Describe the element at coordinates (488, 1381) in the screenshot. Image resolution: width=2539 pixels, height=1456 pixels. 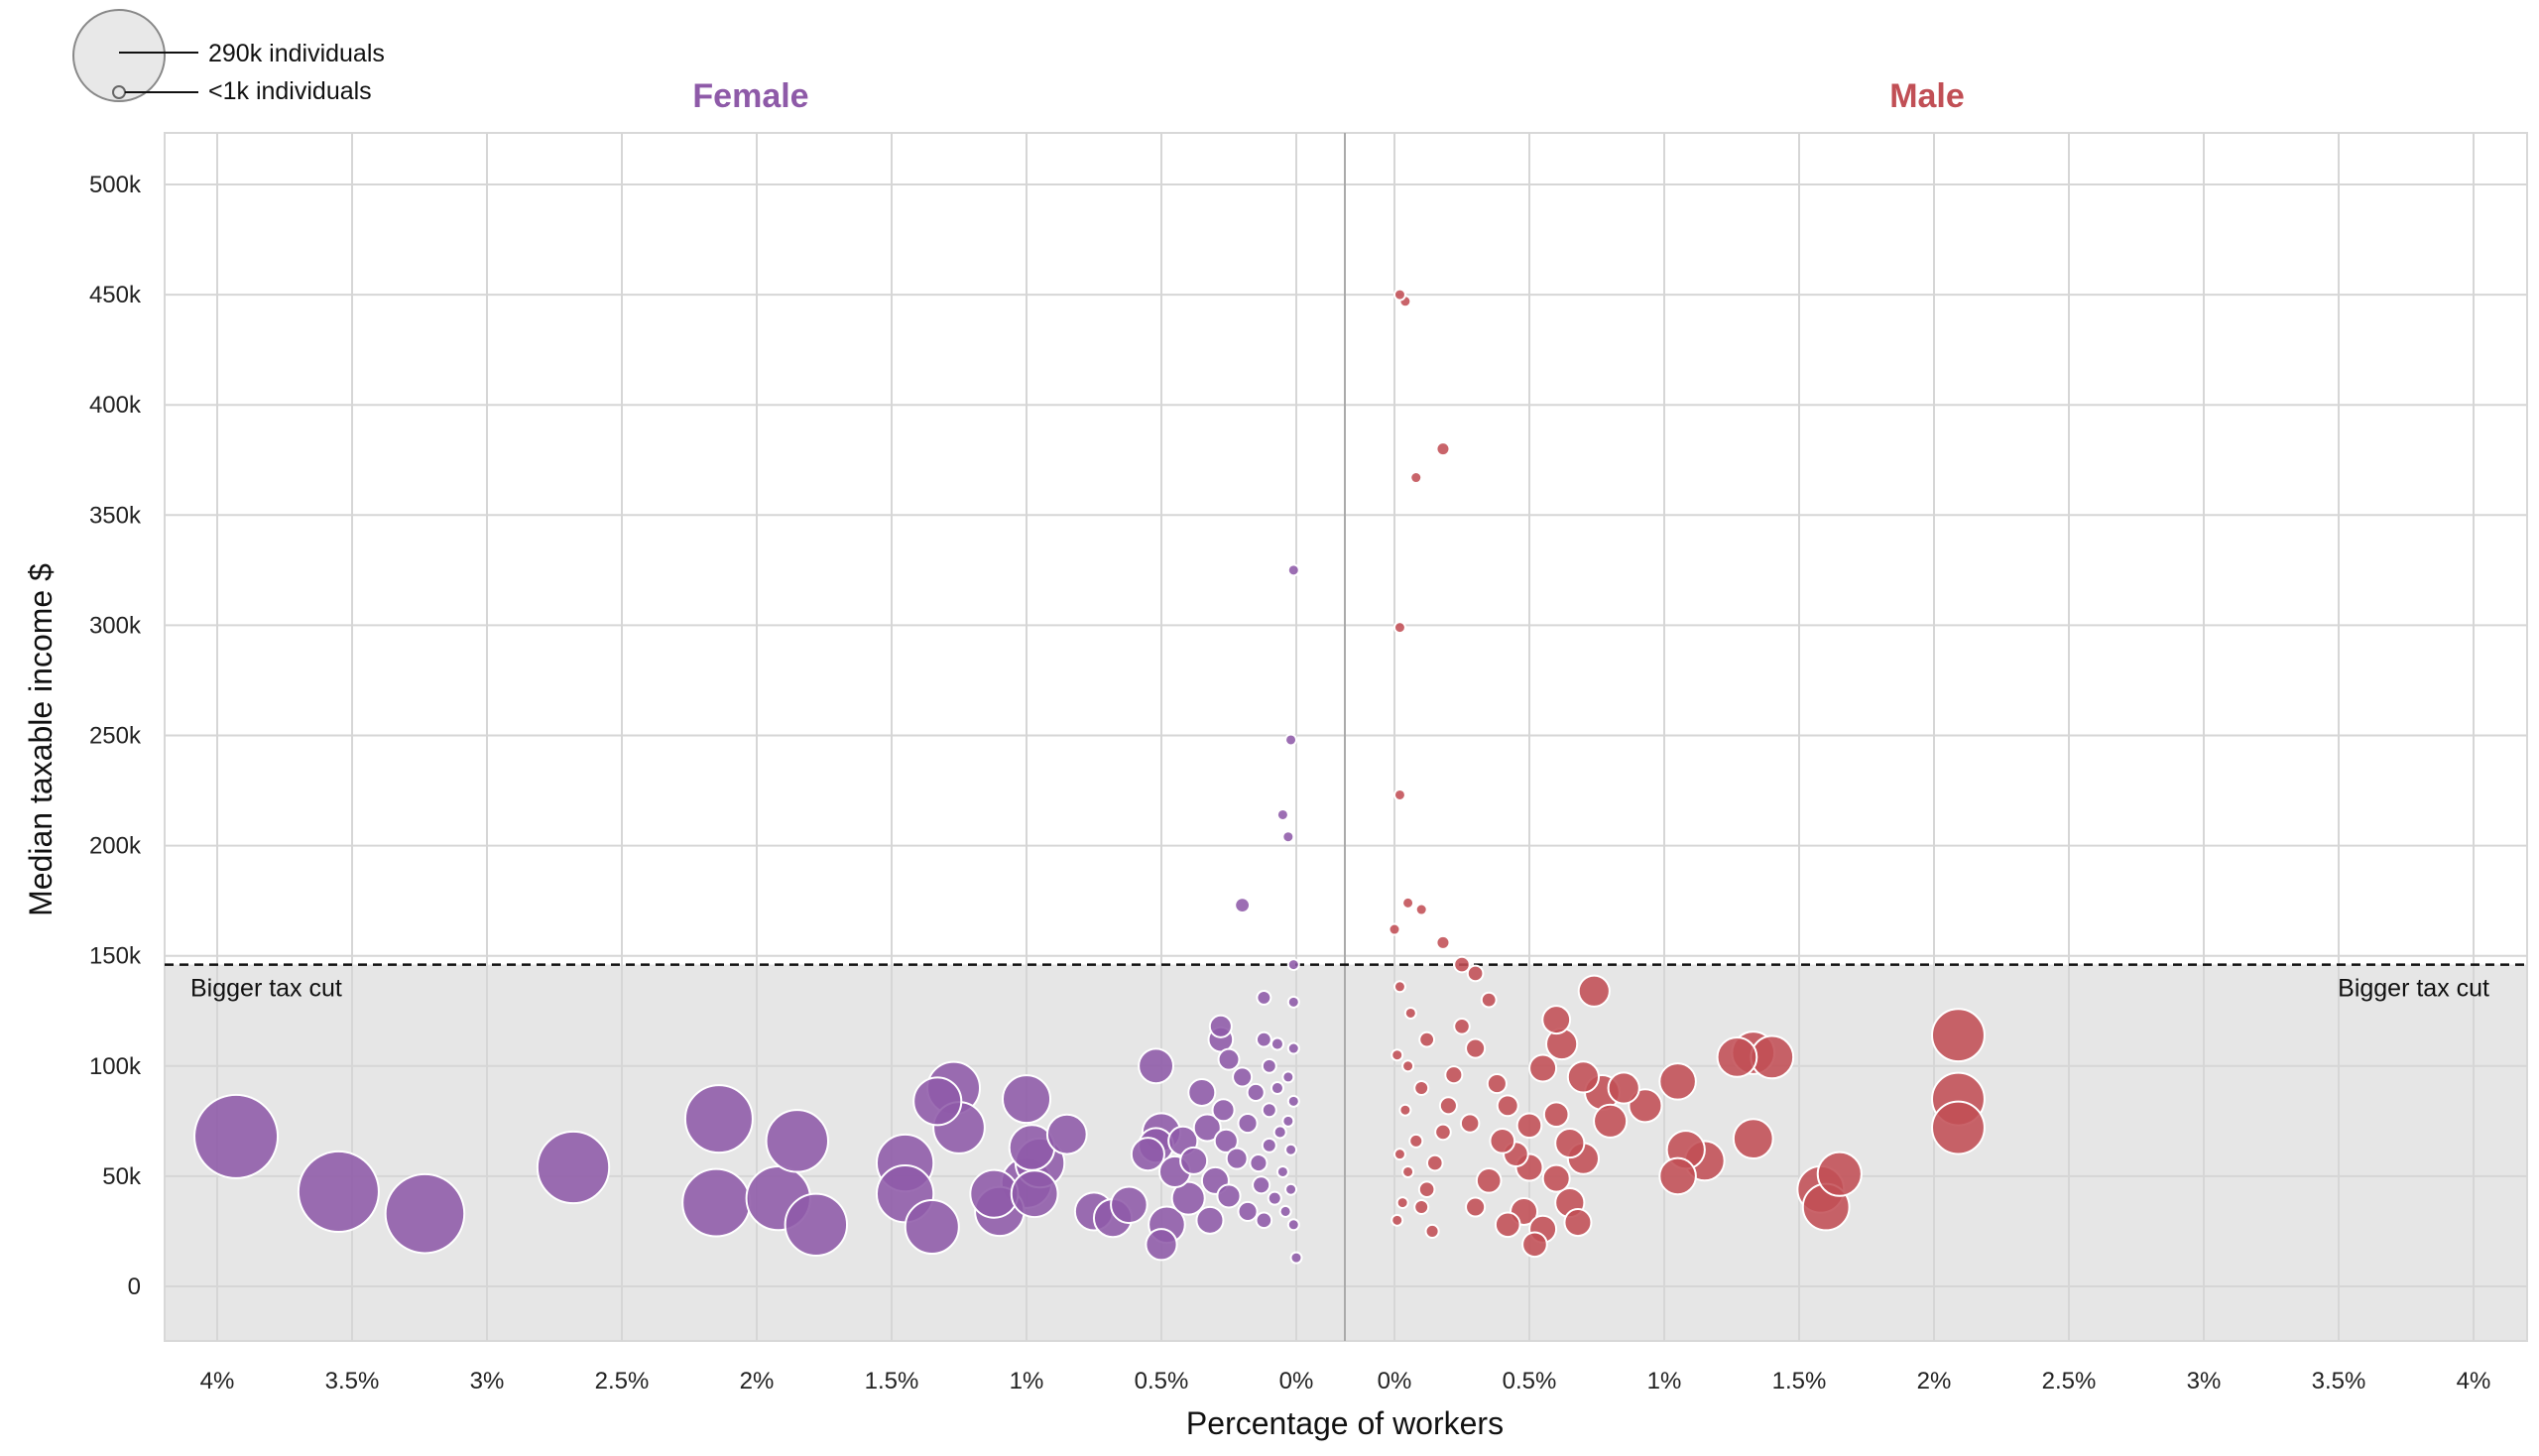
I see `x-tick-label-female: 3%` at that location.